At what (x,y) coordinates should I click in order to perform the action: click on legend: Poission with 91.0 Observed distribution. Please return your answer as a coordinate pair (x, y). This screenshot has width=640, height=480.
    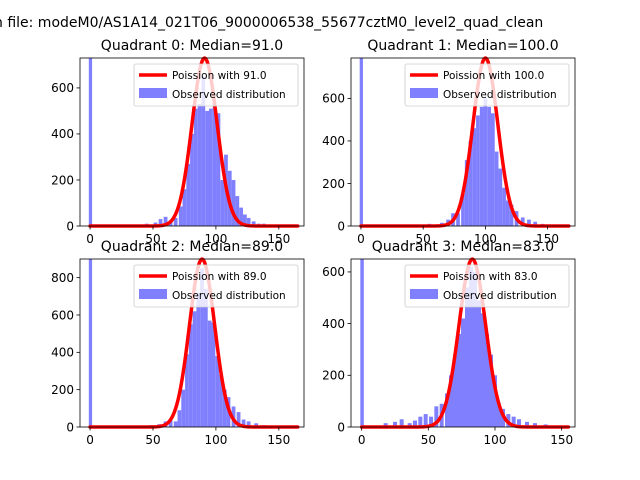
    Looking at the image, I should click on (216, 85).